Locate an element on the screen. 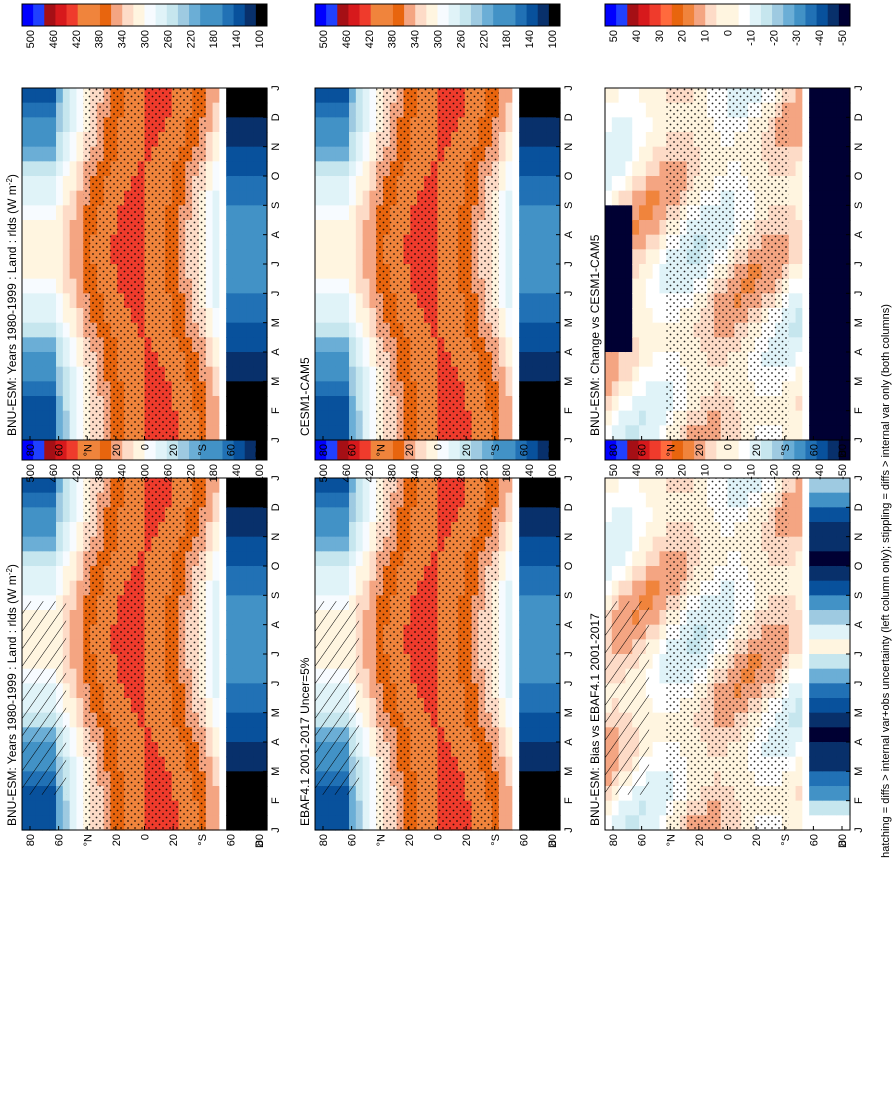 The width and height of the screenshot is (895, 1102). month-tick-label: J is located at coordinates (859, 830).